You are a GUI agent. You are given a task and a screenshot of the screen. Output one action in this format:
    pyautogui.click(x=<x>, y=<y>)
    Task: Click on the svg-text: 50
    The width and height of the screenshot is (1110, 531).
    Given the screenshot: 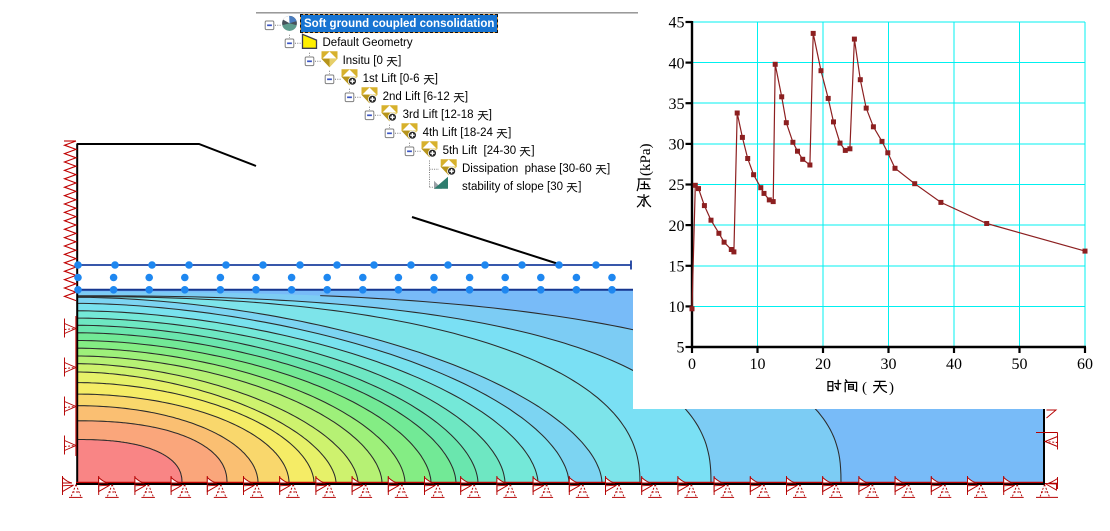 What is the action you would take?
    pyautogui.click(x=1020, y=364)
    